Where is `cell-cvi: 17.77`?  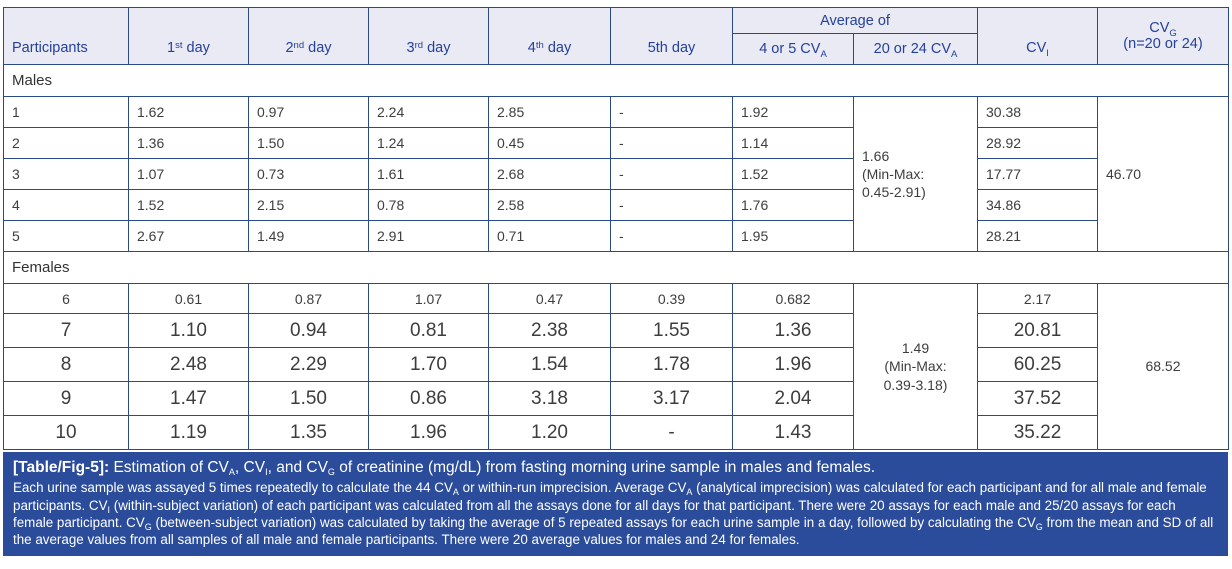
cell-cvi: 17.77 is located at coordinates (1037, 174).